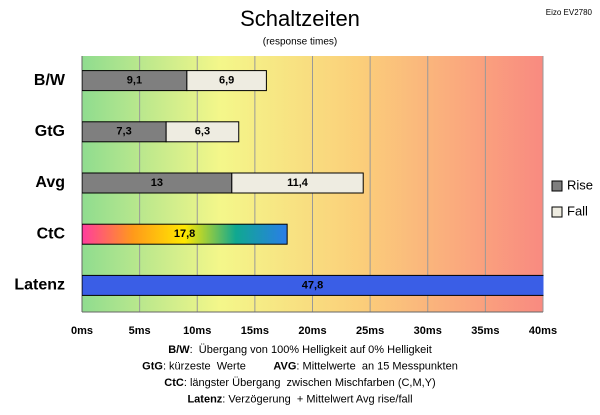 Image resolution: width=600 pixels, height=415 pixels. What do you see at coordinates (50, 131) in the screenshot?
I see `y-tick-label: GtG` at bounding box center [50, 131].